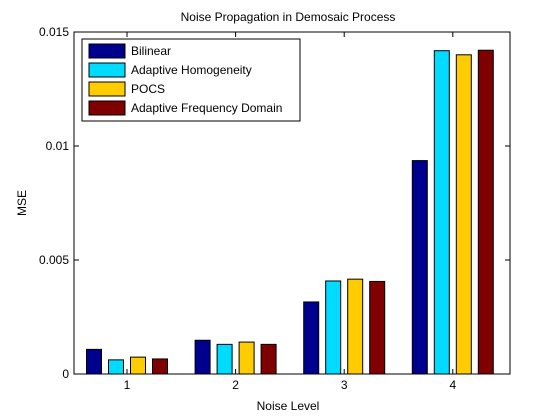  What do you see at coordinates (22, 203) in the screenshot?
I see `y-axis-label: MSE` at bounding box center [22, 203].